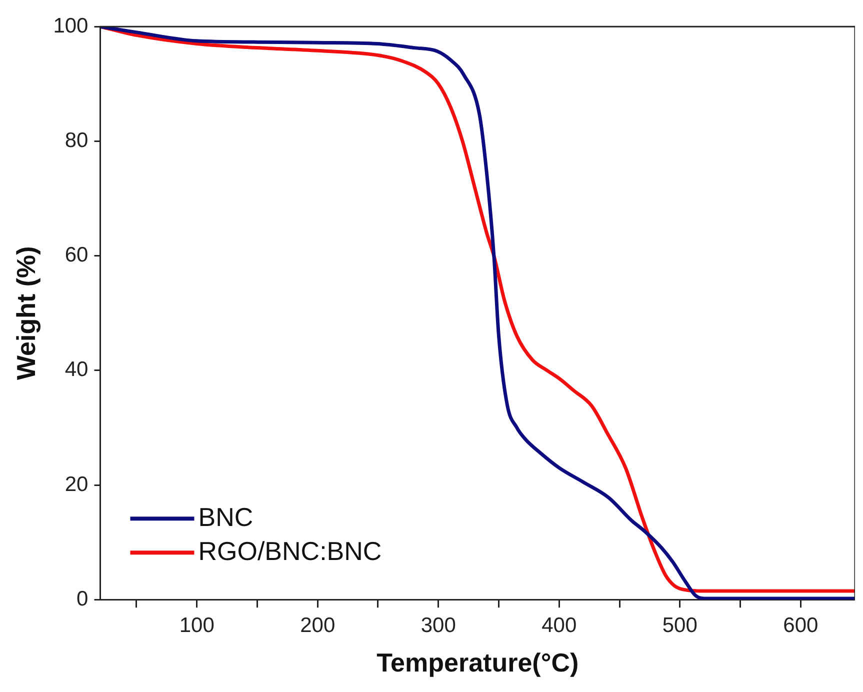 This screenshot has width=863, height=692. What do you see at coordinates (76, 255) in the screenshot?
I see `y-tick-label: 60` at bounding box center [76, 255].